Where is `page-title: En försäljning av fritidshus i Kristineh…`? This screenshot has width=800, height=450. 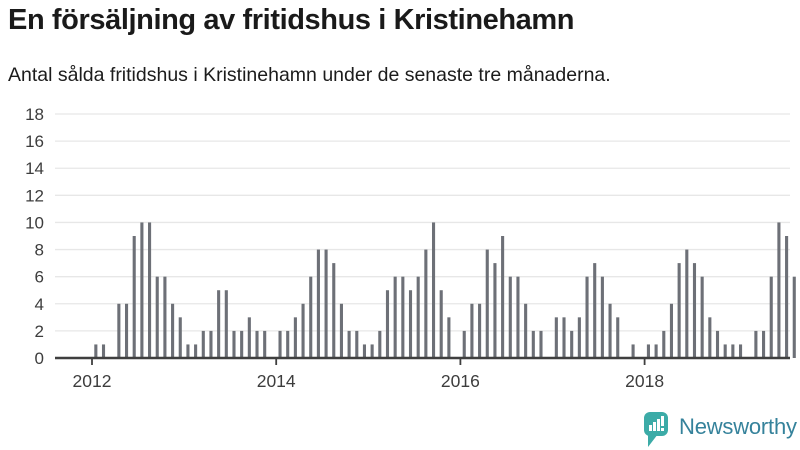
page-title: En försäljning av fritidshus i Kristineh… is located at coordinates (291, 20).